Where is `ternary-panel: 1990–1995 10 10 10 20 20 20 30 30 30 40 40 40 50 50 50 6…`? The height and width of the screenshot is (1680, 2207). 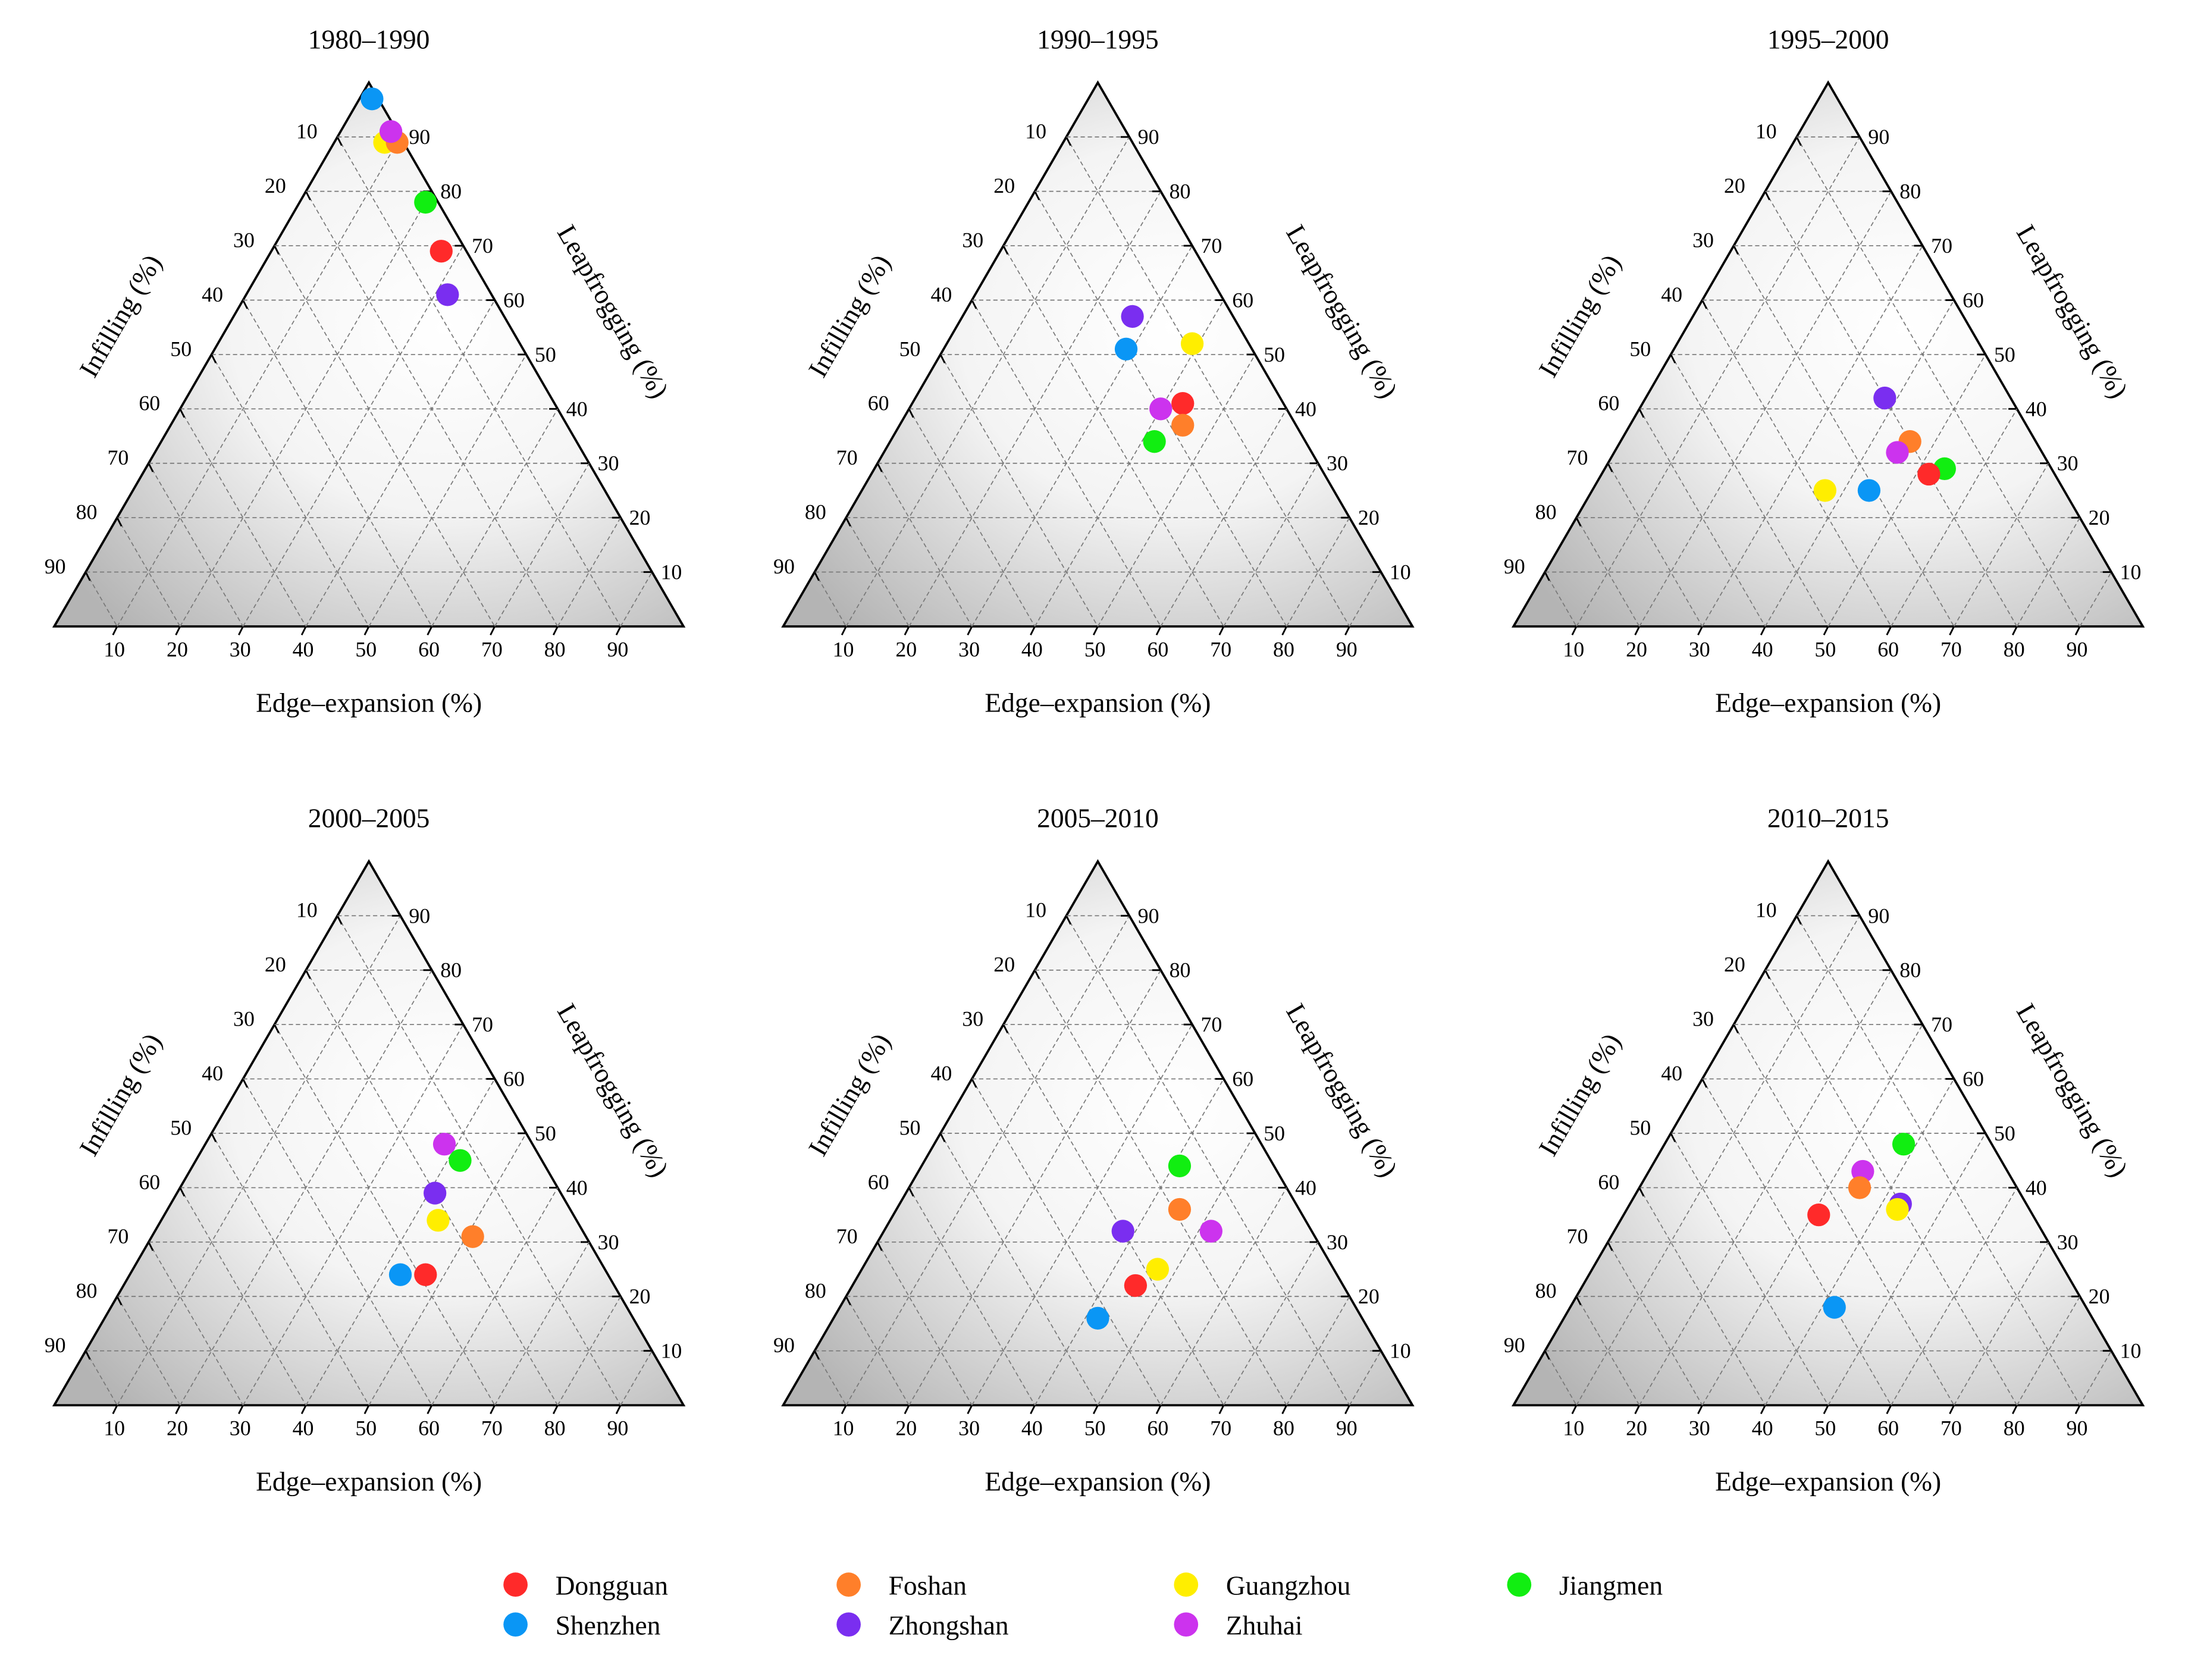
ternary-panel: 1990–1995 10 10 10 20 20 20 30 30 30 40 40 40 50 50 50 6… is located at coordinates (1094, 371).